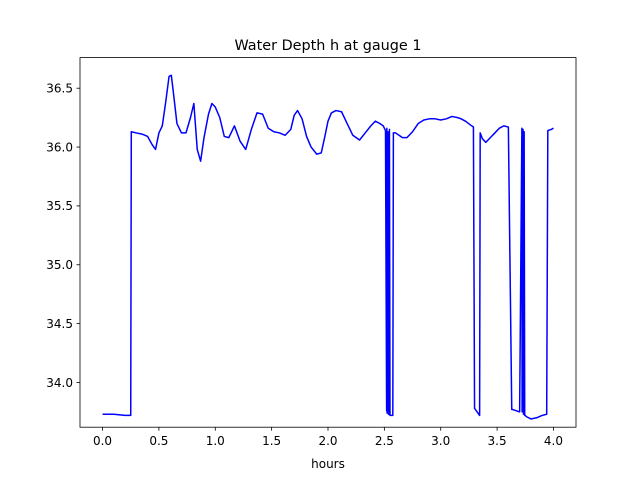 The image size is (640, 480). I want to click on y-tick-label: 34.5, so click(59, 324).